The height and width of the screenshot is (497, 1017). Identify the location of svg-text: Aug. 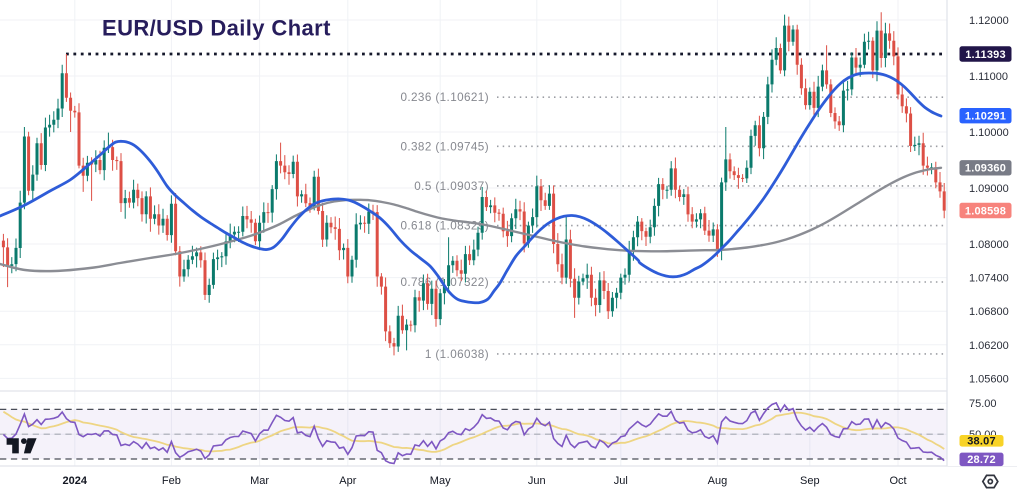
(718, 481).